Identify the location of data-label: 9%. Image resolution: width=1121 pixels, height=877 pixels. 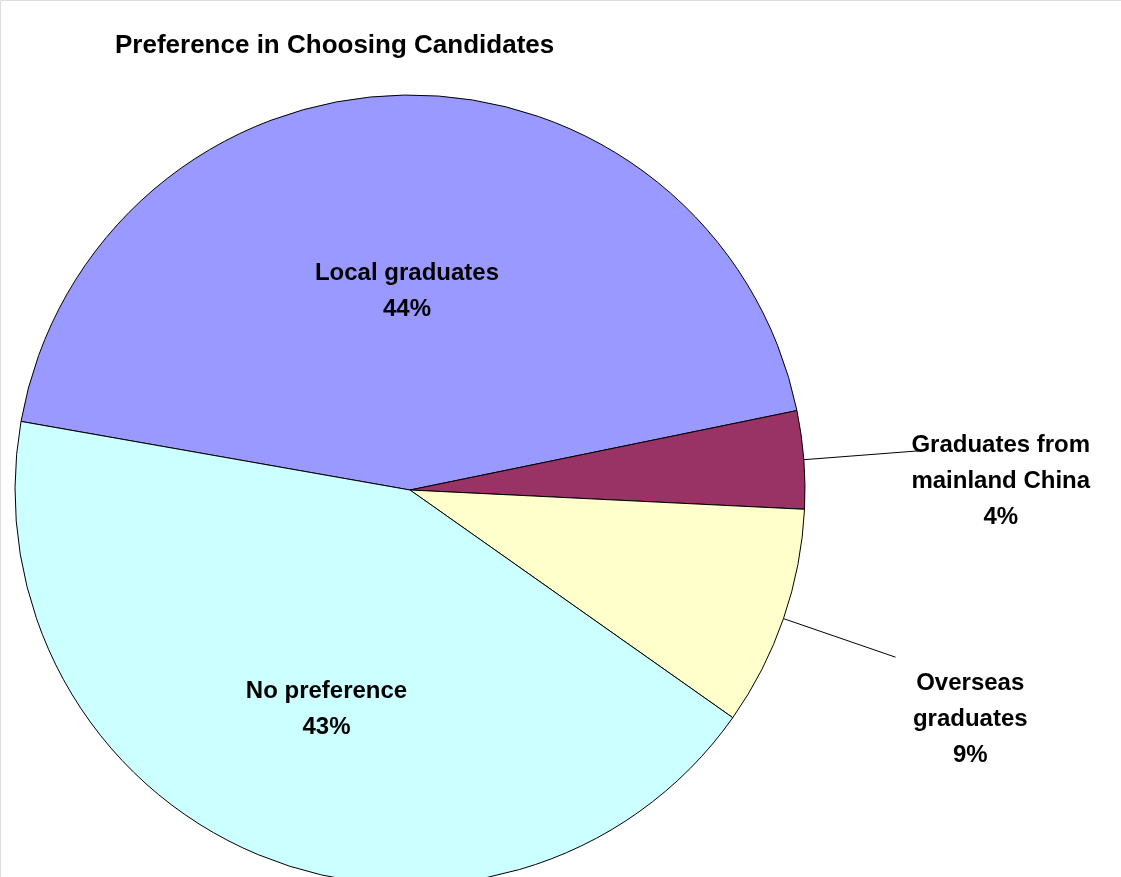
(970, 753).